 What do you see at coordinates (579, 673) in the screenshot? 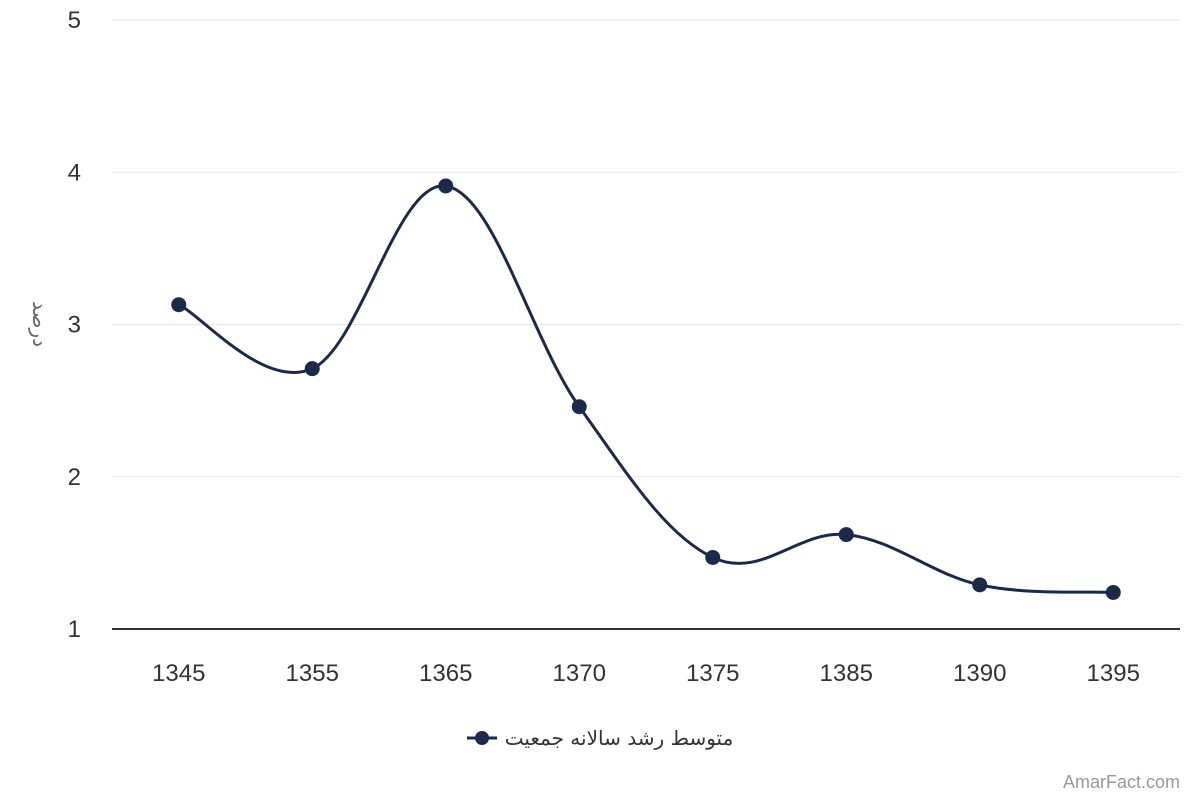
I see `x-tick-label: 1370` at bounding box center [579, 673].